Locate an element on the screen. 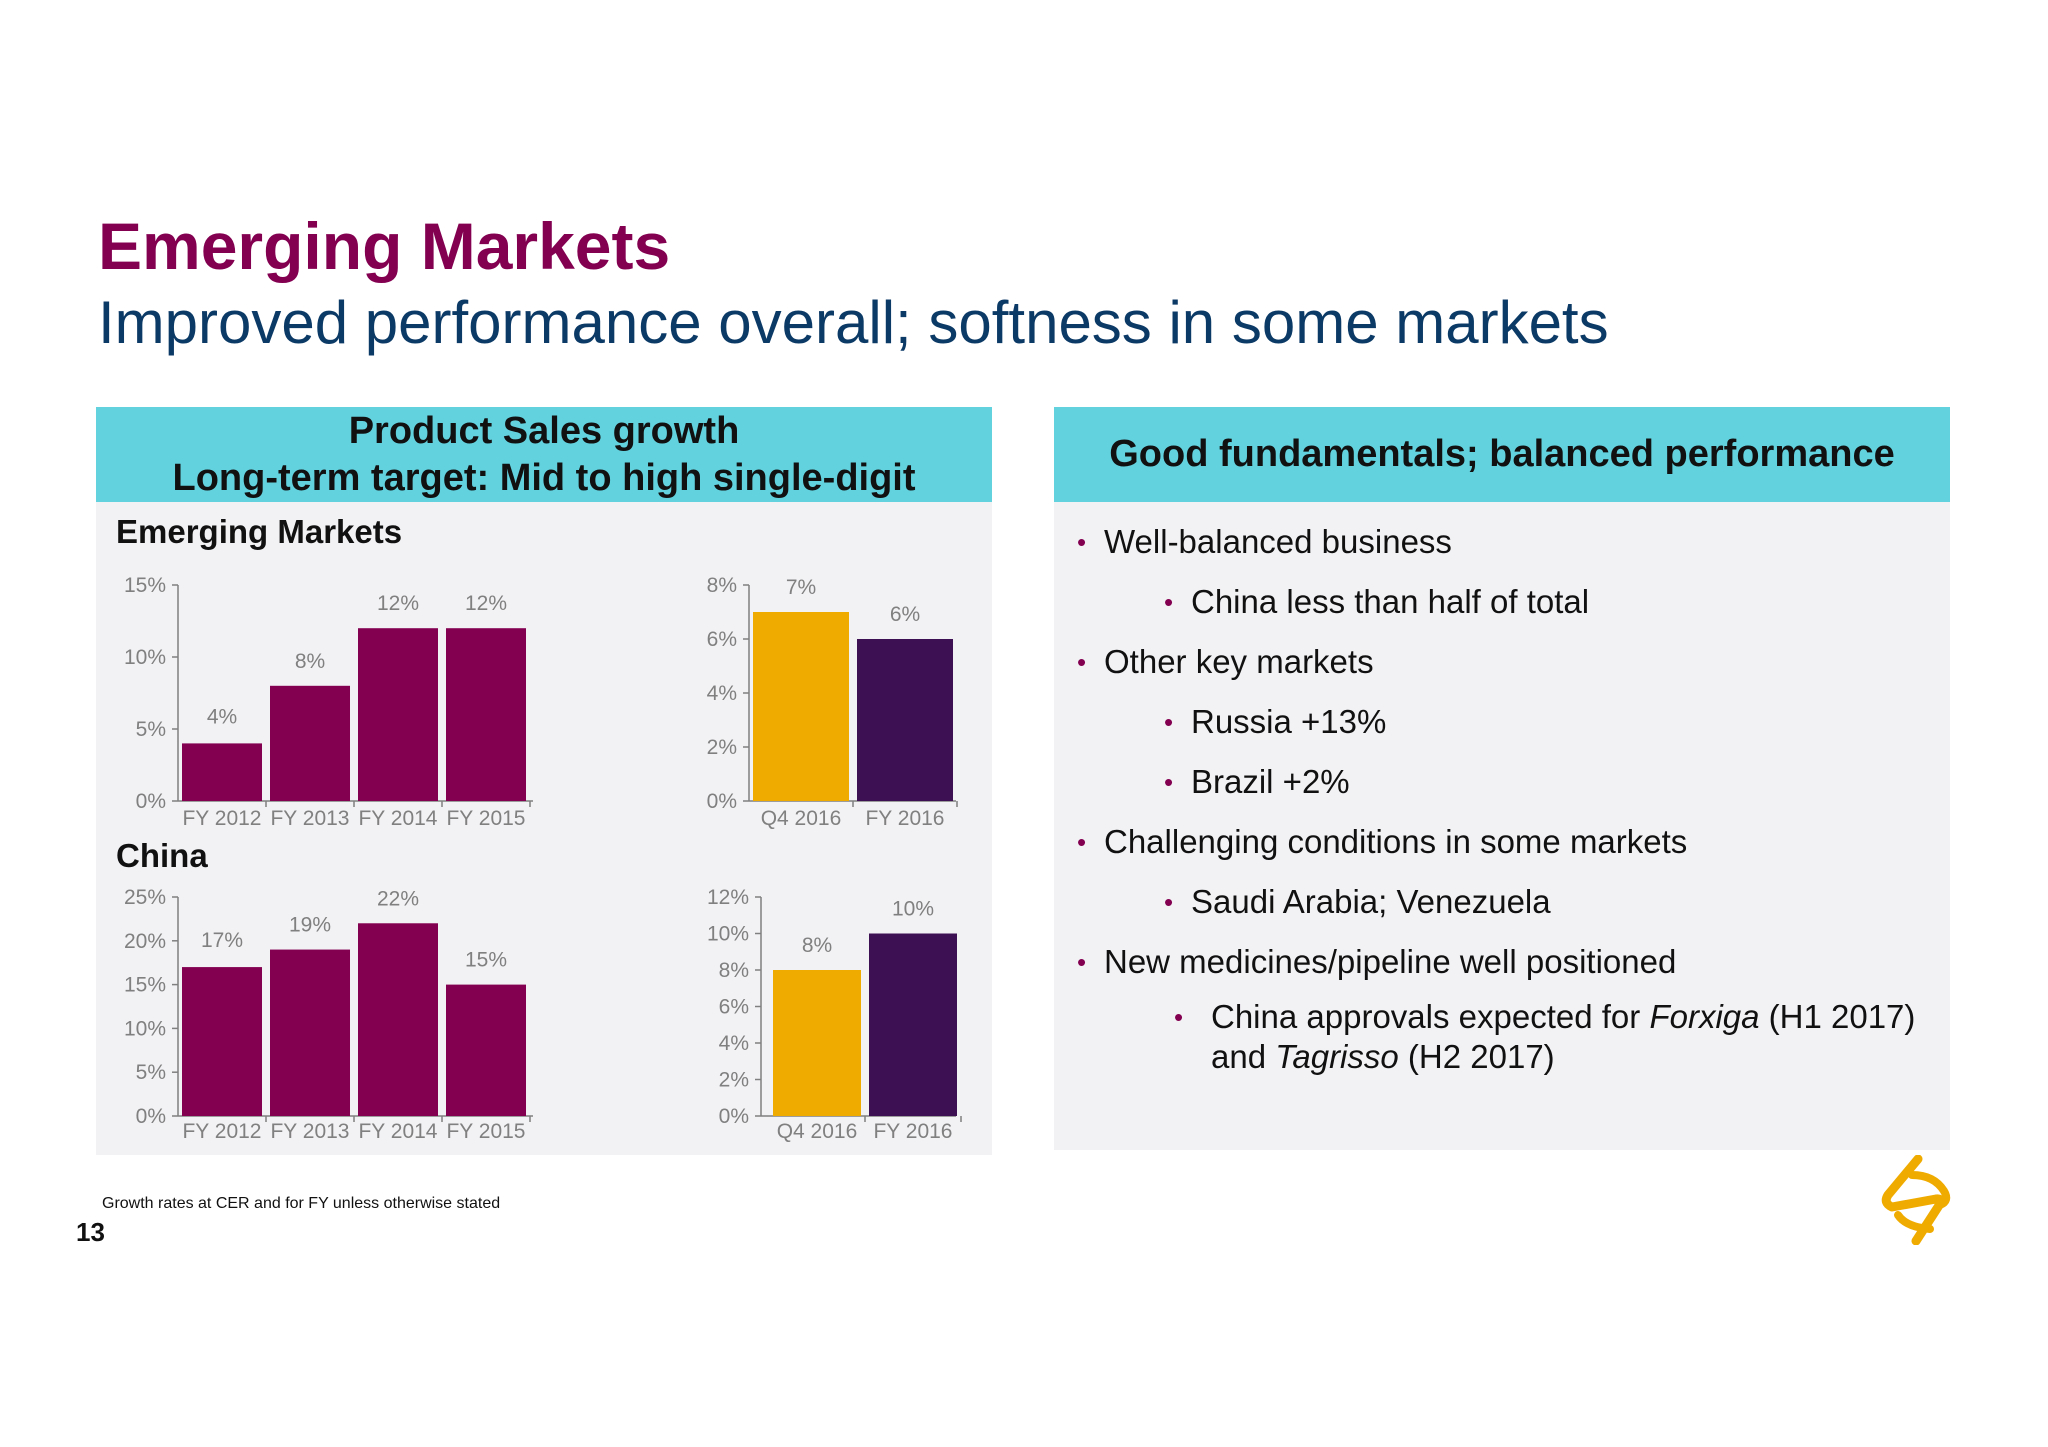 The width and height of the screenshot is (2048, 1447). bullet-text-line2: and Tagrisso (H2 2017) is located at coordinates (1563, 1057).